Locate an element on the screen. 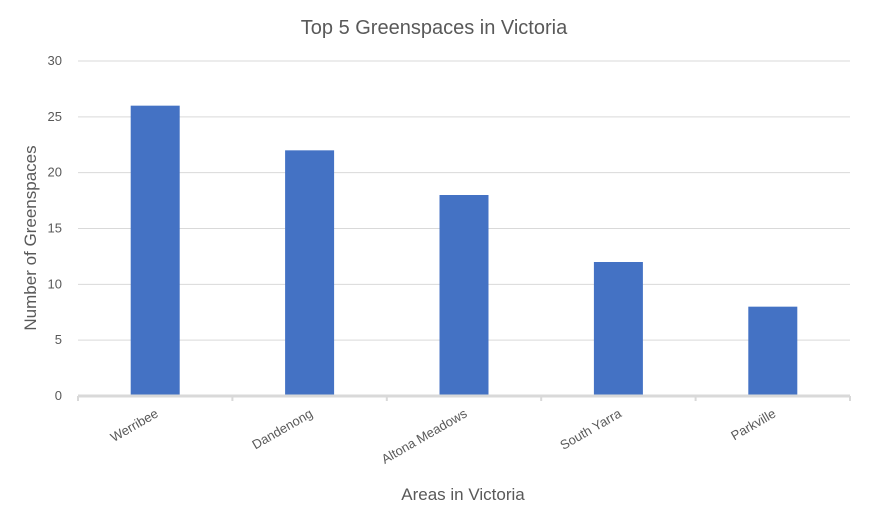  y-tick-label: 15 is located at coordinates (55, 228).